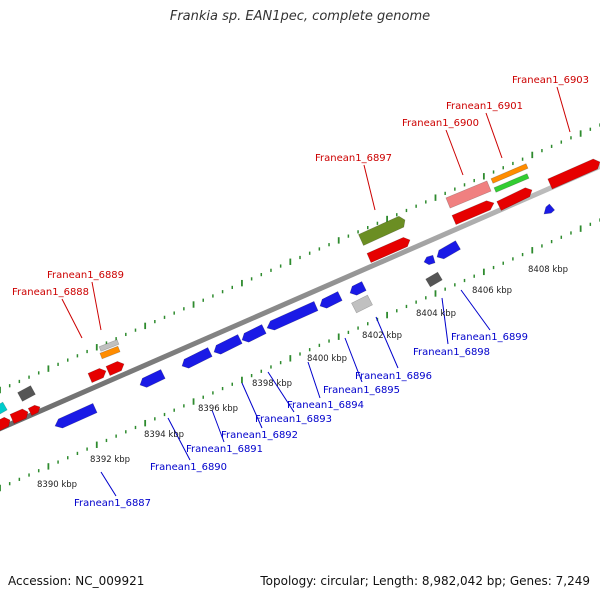 This screenshot has height=600, width=600. What do you see at coordinates (293, 419) in the screenshot?
I see `gene-label: Franean1_6893` at bounding box center [293, 419].